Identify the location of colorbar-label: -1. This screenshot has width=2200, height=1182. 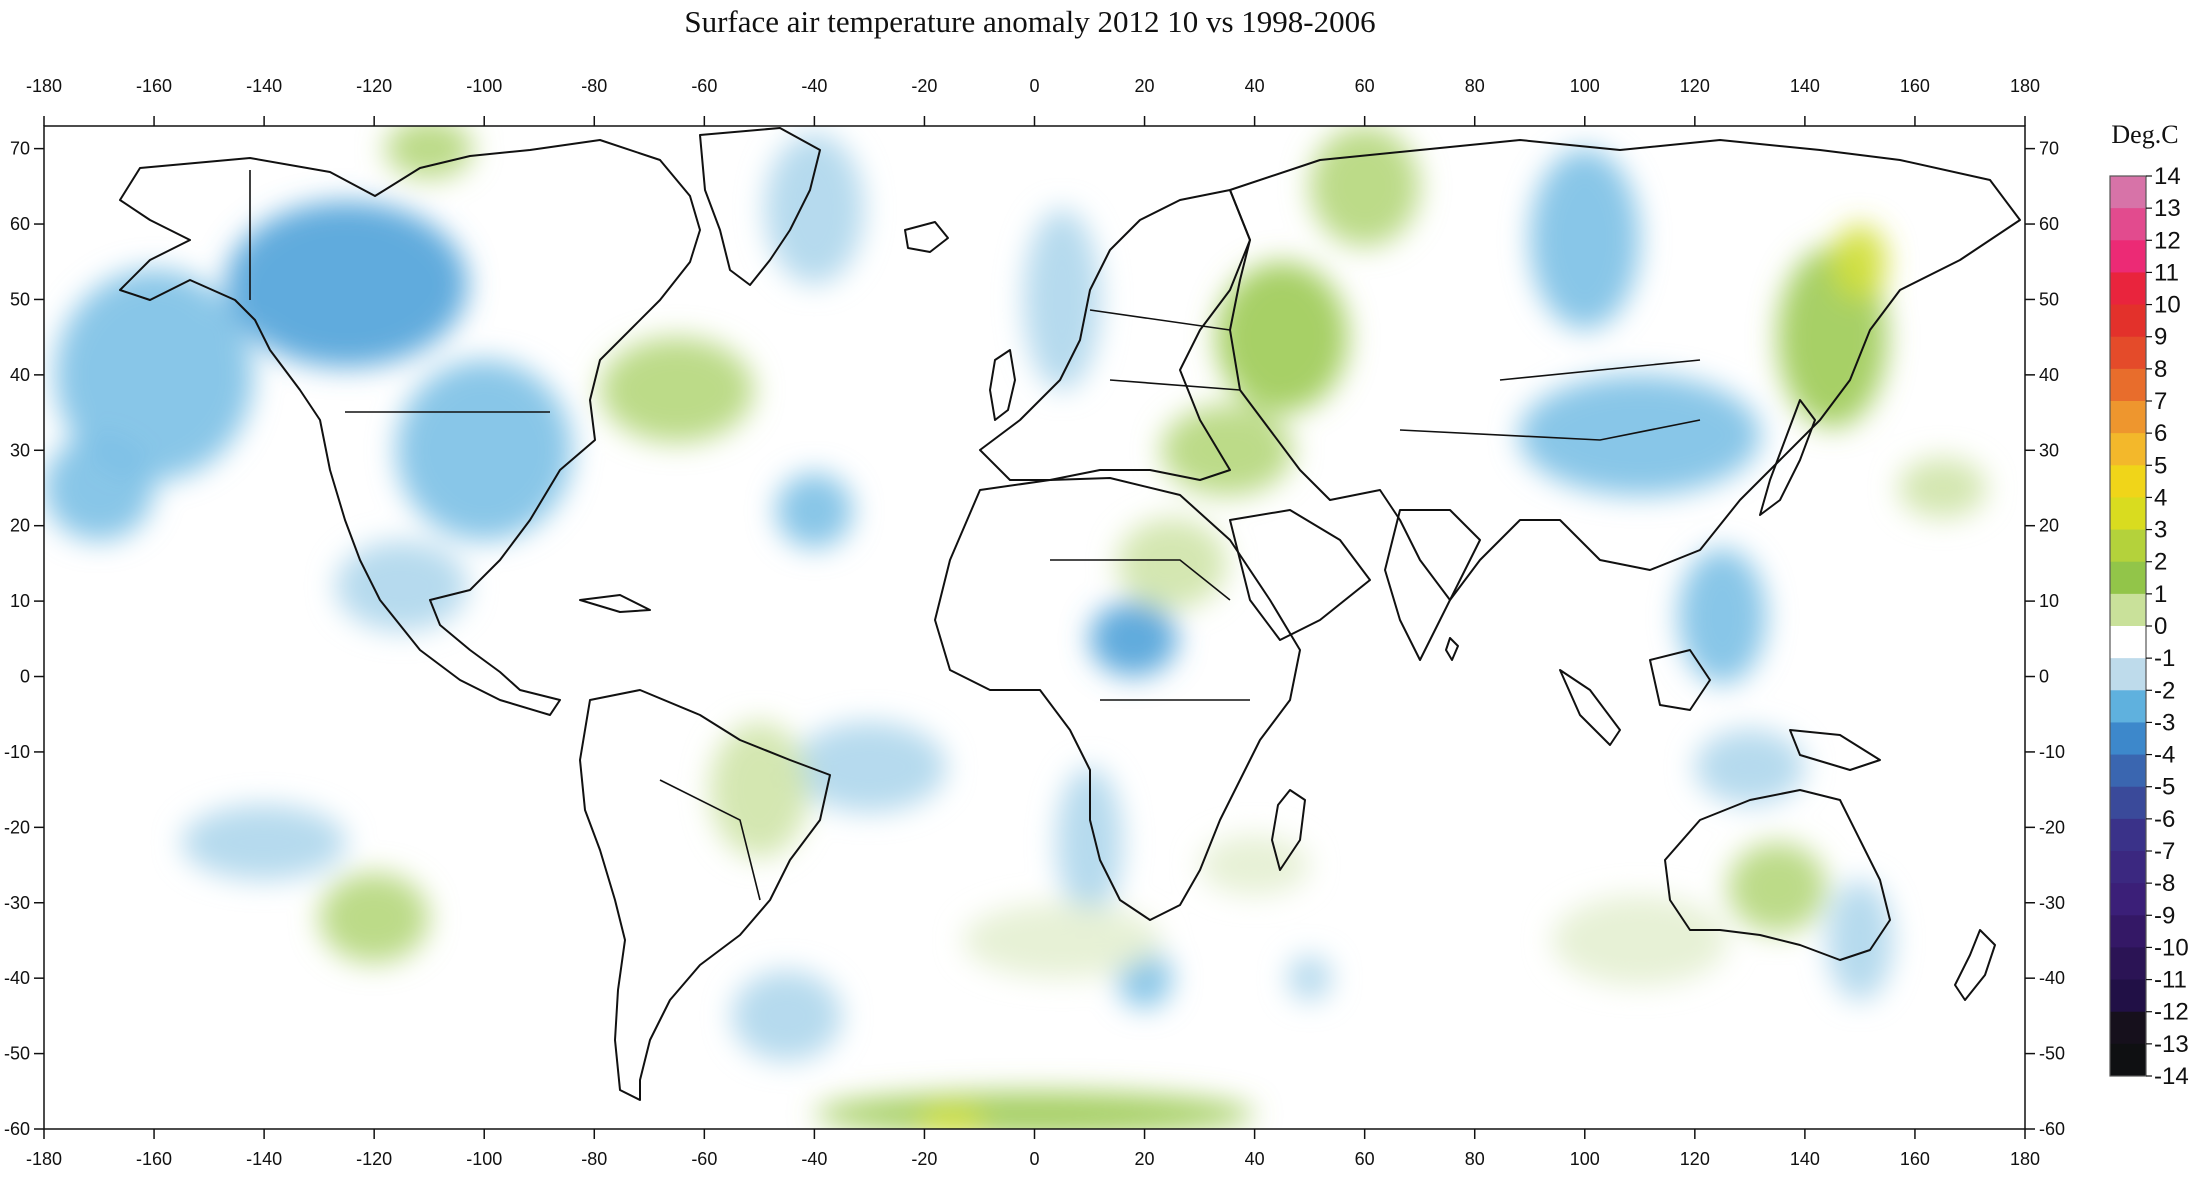
(2164, 658).